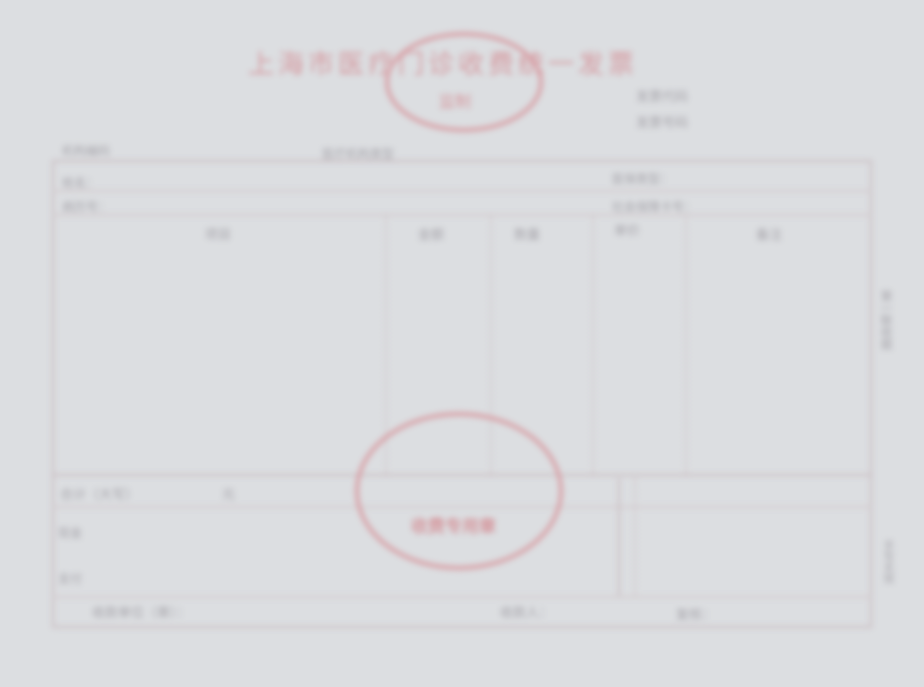 This screenshot has height=687, width=924. Describe the element at coordinates (654, 207) in the screenshot. I see `social-card-label: 社会保障卡号：` at that location.